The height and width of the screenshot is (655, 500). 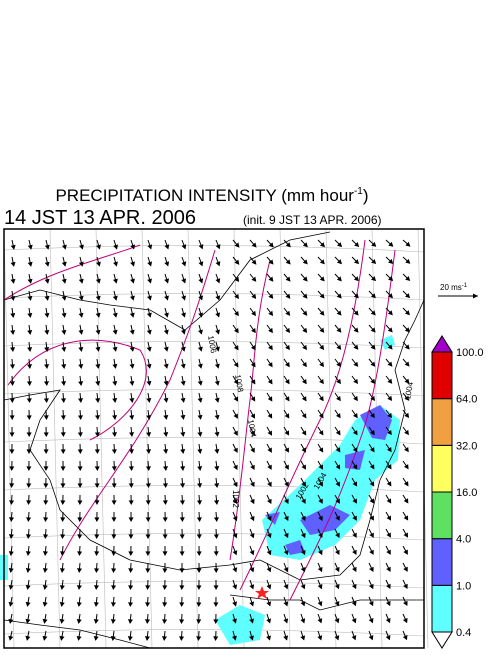 I want to click on colorbar-label: 0.4, so click(x=463, y=633).